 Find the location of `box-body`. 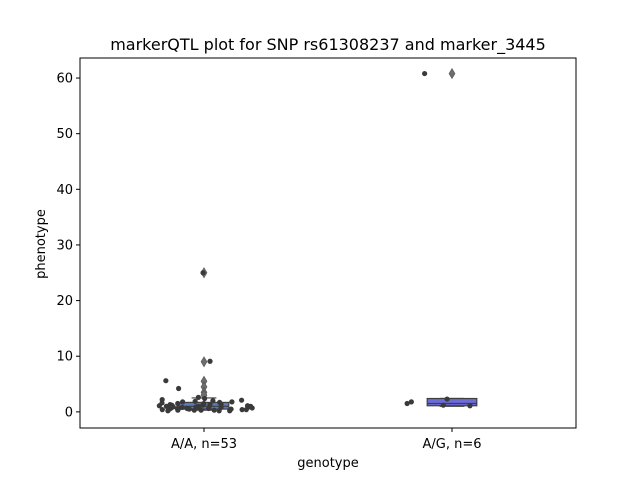

box-body is located at coordinates (452, 402).